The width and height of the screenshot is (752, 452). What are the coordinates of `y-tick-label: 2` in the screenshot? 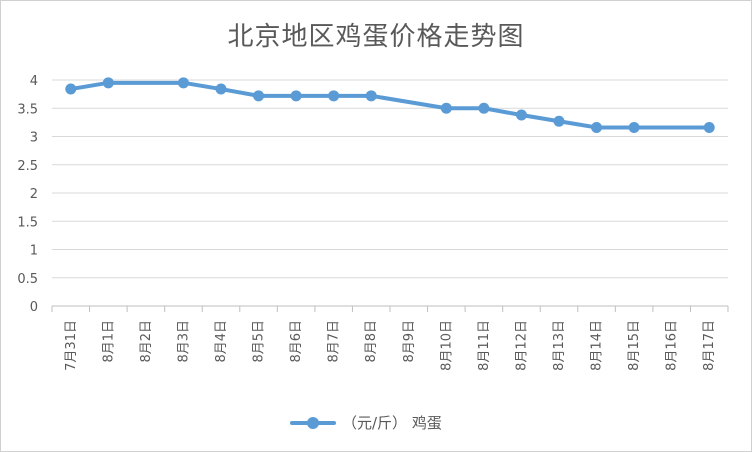 It's located at (34, 194).